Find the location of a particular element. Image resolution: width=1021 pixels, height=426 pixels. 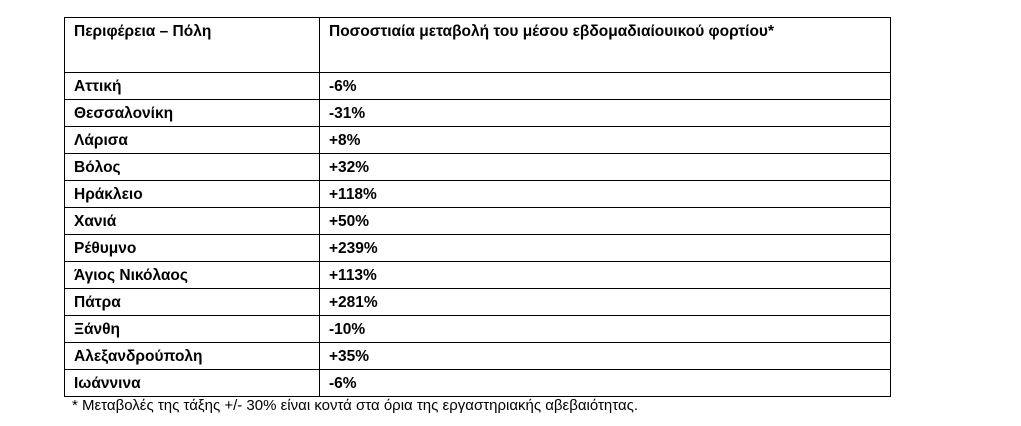

change-cell: +35% is located at coordinates (605, 356).